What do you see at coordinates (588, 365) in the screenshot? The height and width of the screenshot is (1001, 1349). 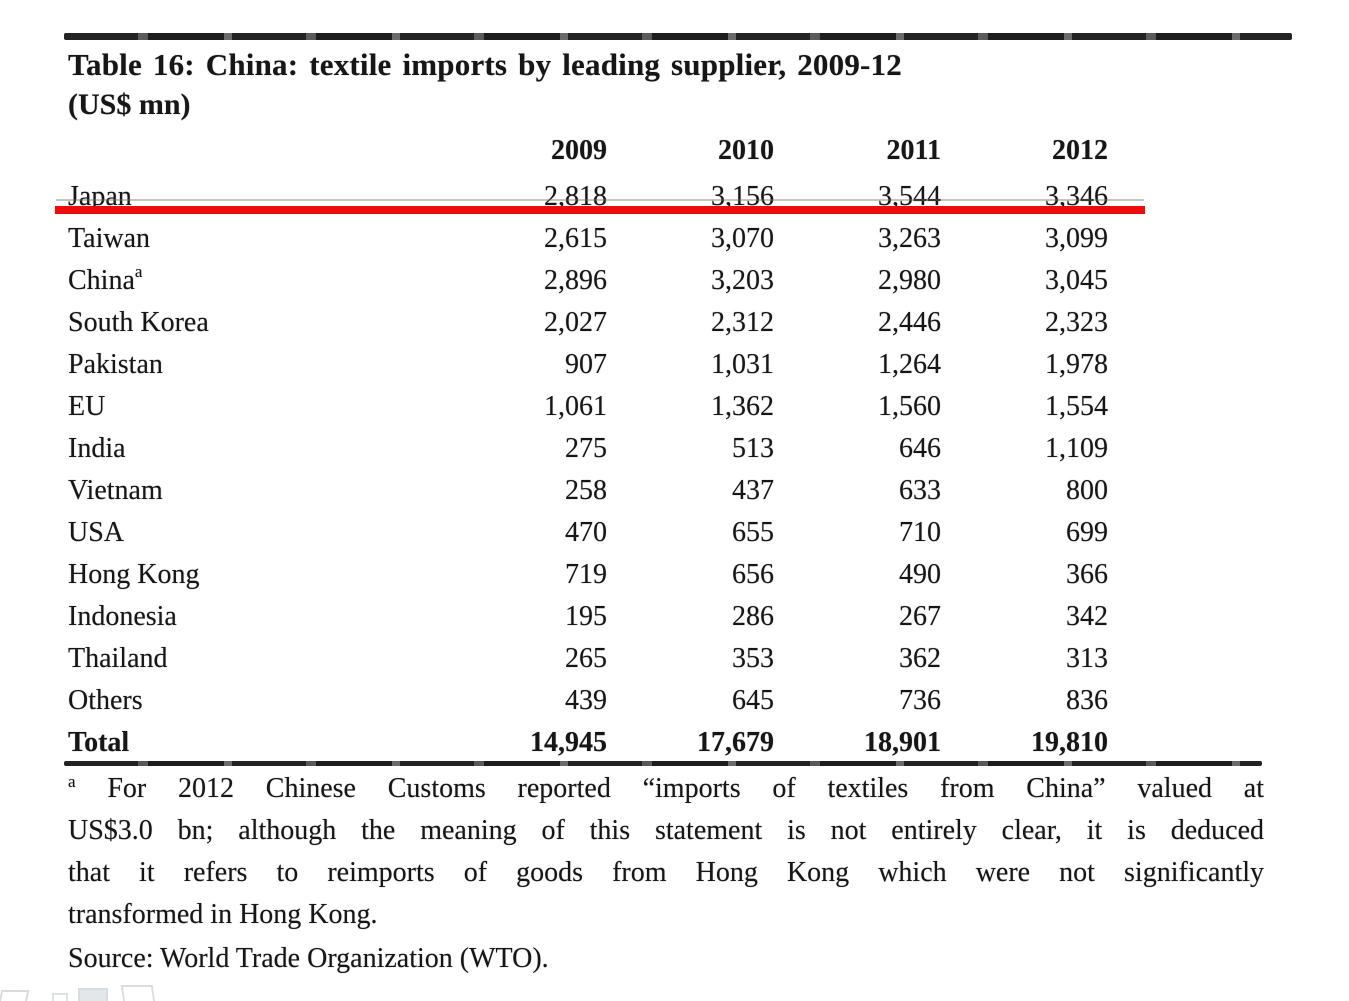 I see `table-row: Pakistan 907 1,031 1,264 1,978` at bounding box center [588, 365].